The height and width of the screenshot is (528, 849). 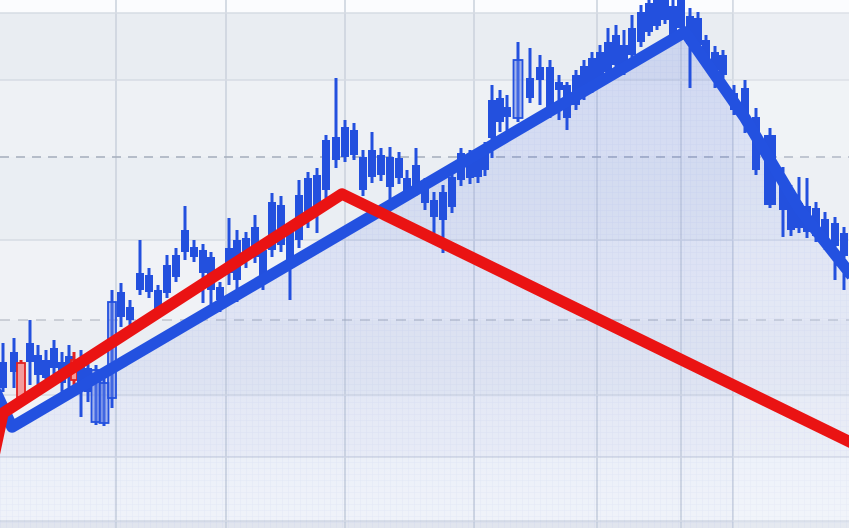 I want to click on right-light-column, so click(x=791, y=264).